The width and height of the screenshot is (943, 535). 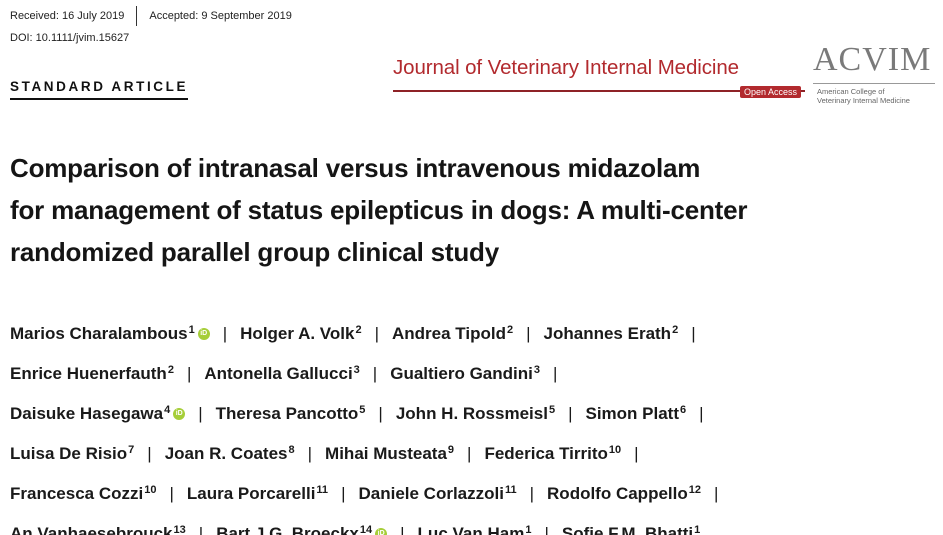 What do you see at coordinates (607, 333) in the screenshot?
I see `author-name-text: Johannes Erath` at bounding box center [607, 333].